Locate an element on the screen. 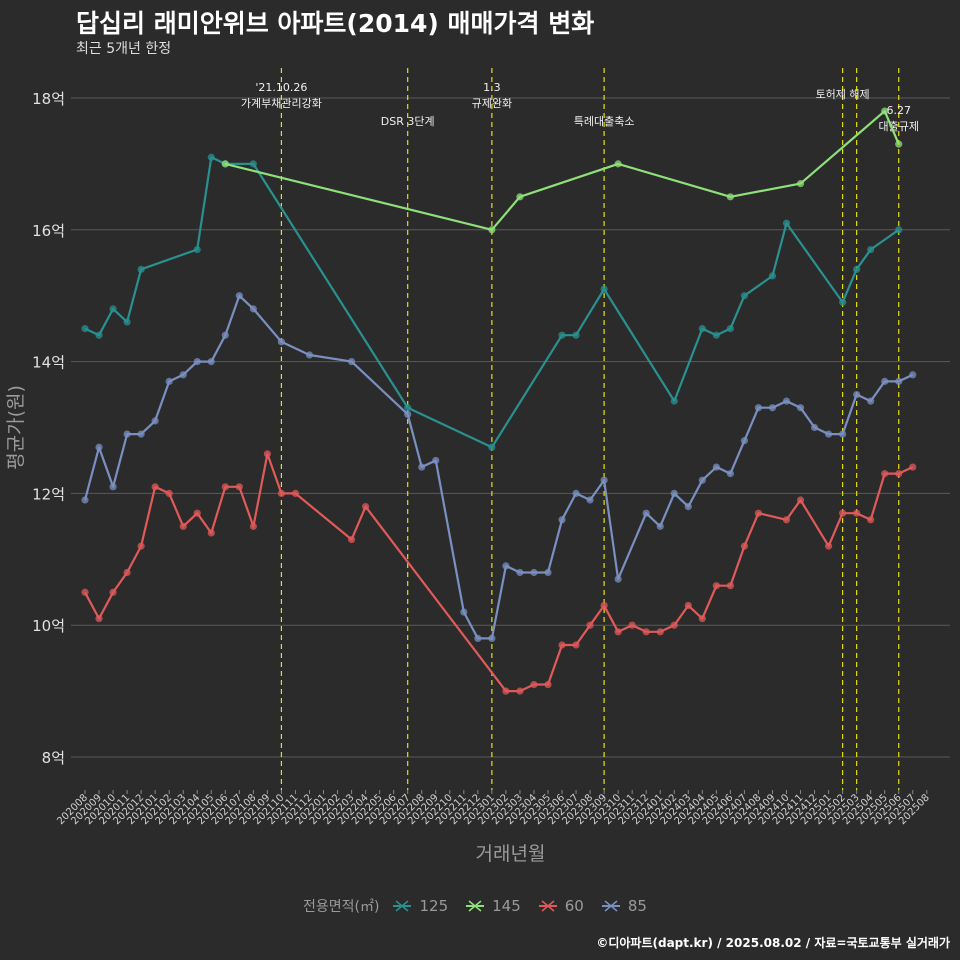 The height and width of the screenshot is (960, 960). y-tick-label: 8억 is located at coordinates (53, 758).